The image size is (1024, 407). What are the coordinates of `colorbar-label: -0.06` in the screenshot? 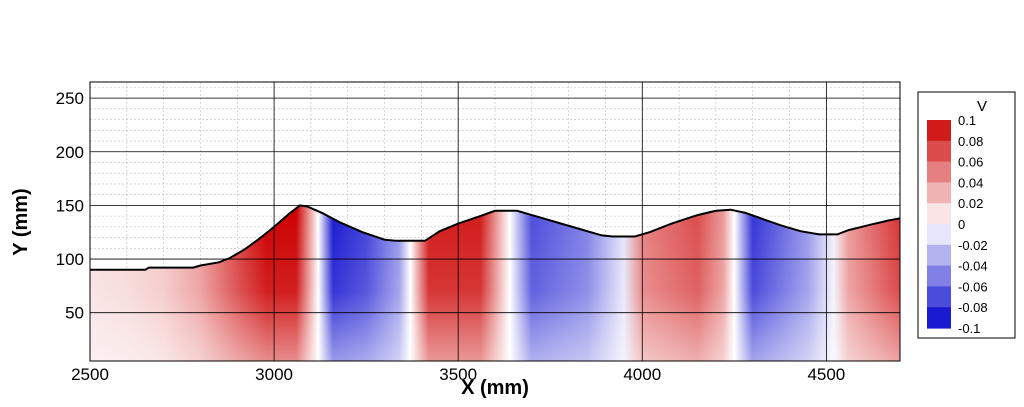 It's located at (973, 286).